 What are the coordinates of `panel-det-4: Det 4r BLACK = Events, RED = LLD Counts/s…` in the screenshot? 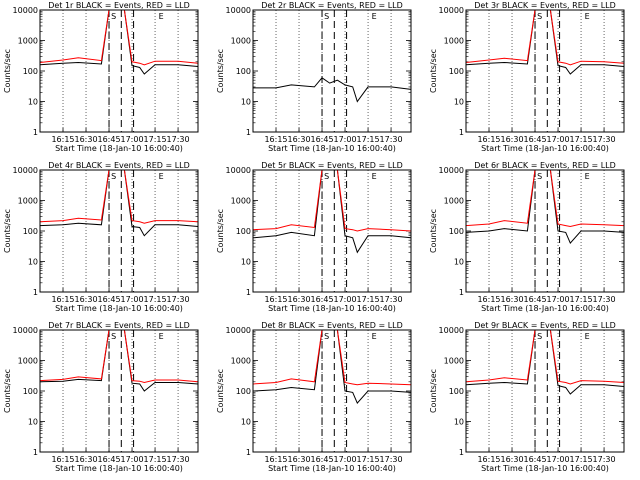 It's located at (101, 237).